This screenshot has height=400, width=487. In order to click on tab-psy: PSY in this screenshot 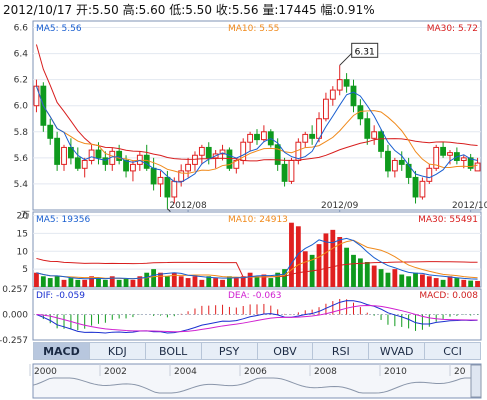, I will do `click(230, 351)`.